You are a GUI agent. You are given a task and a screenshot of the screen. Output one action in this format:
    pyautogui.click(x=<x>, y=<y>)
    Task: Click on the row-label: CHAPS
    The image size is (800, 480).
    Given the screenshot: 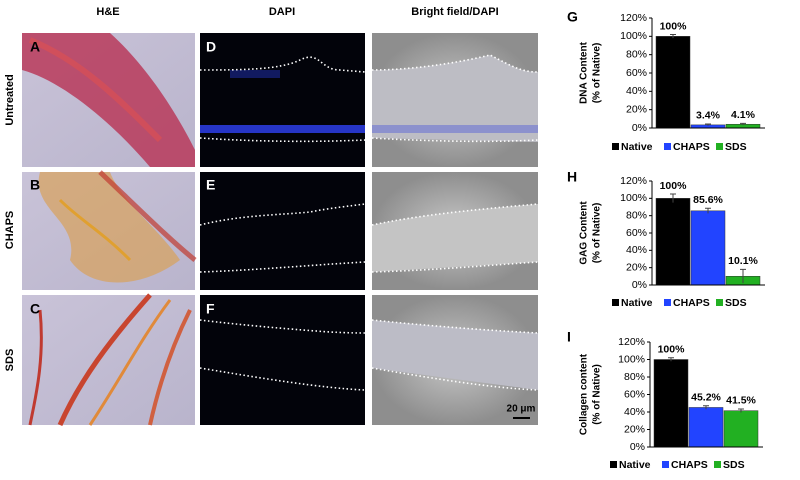 What is the action you would take?
    pyautogui.click(x=10, y=230)
    